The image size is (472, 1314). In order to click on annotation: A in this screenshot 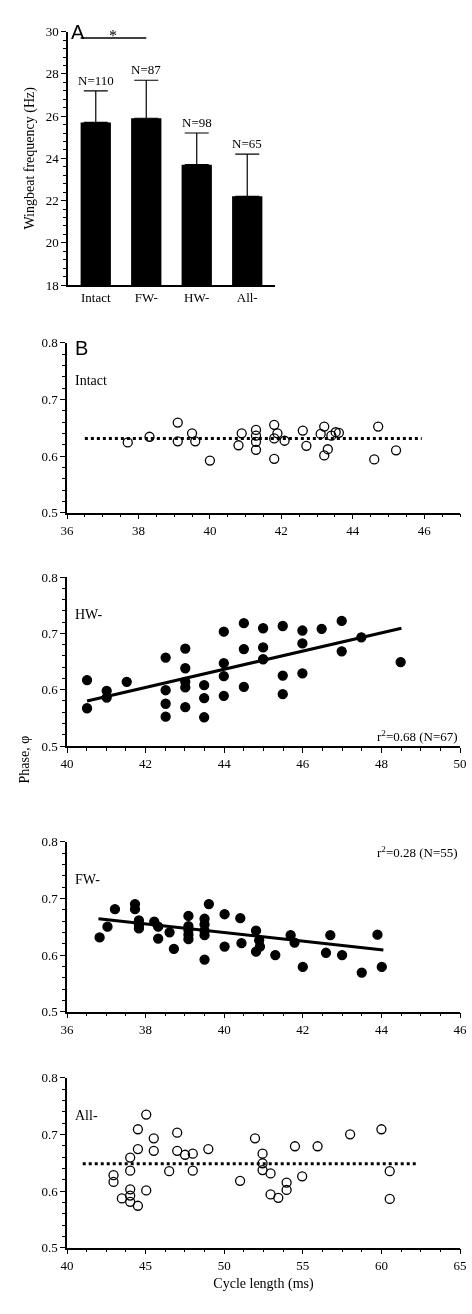, I will do `click(78, 32)`.